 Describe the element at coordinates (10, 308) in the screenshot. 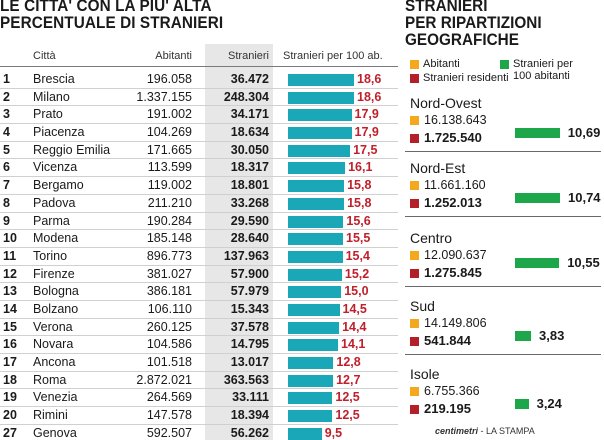

I see `row-rank: 14` at that location.